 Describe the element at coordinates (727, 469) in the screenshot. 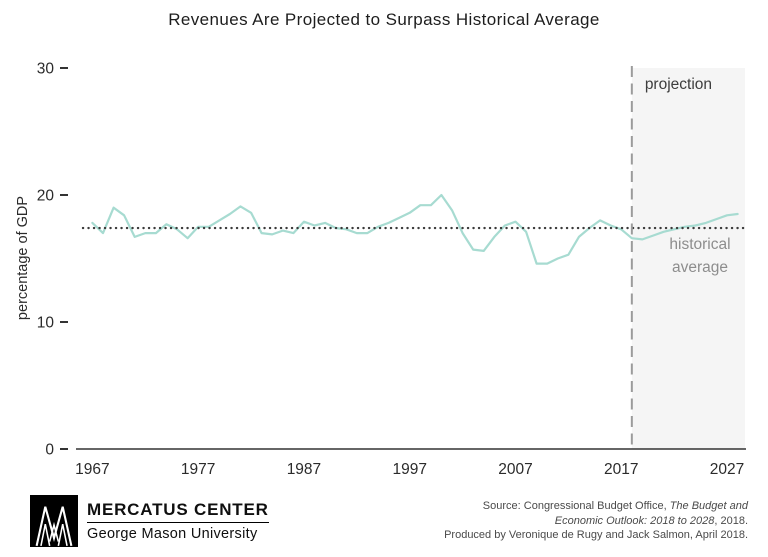

I see `x-tick-label: 2027` at that location.